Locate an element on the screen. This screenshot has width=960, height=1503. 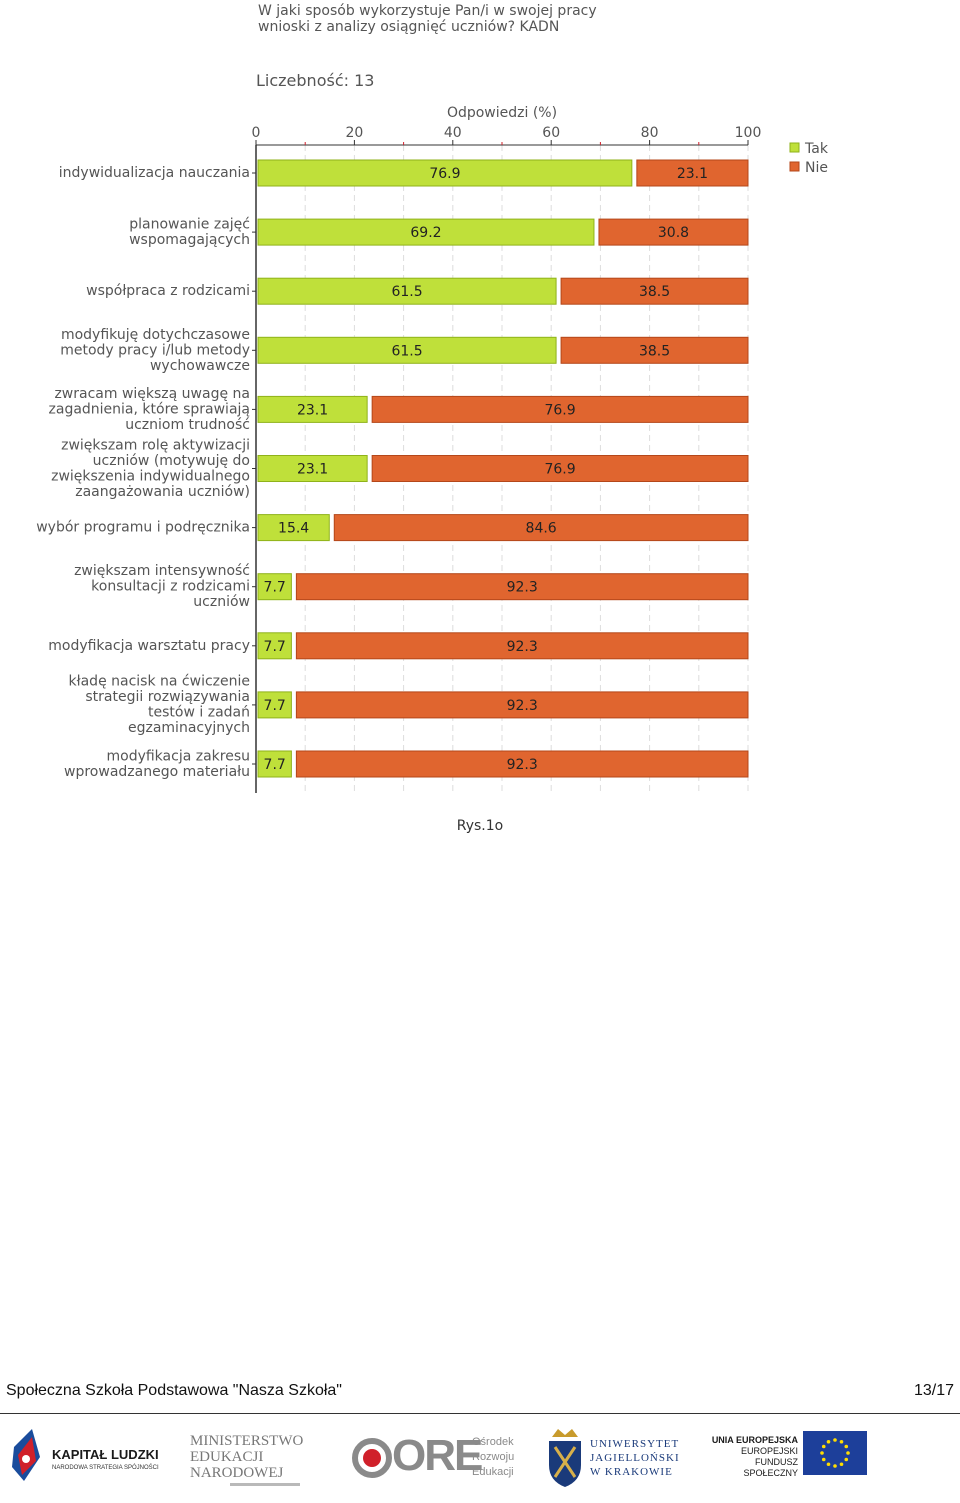
legend-label-nie: Nie is located at coordinates (816, 168).